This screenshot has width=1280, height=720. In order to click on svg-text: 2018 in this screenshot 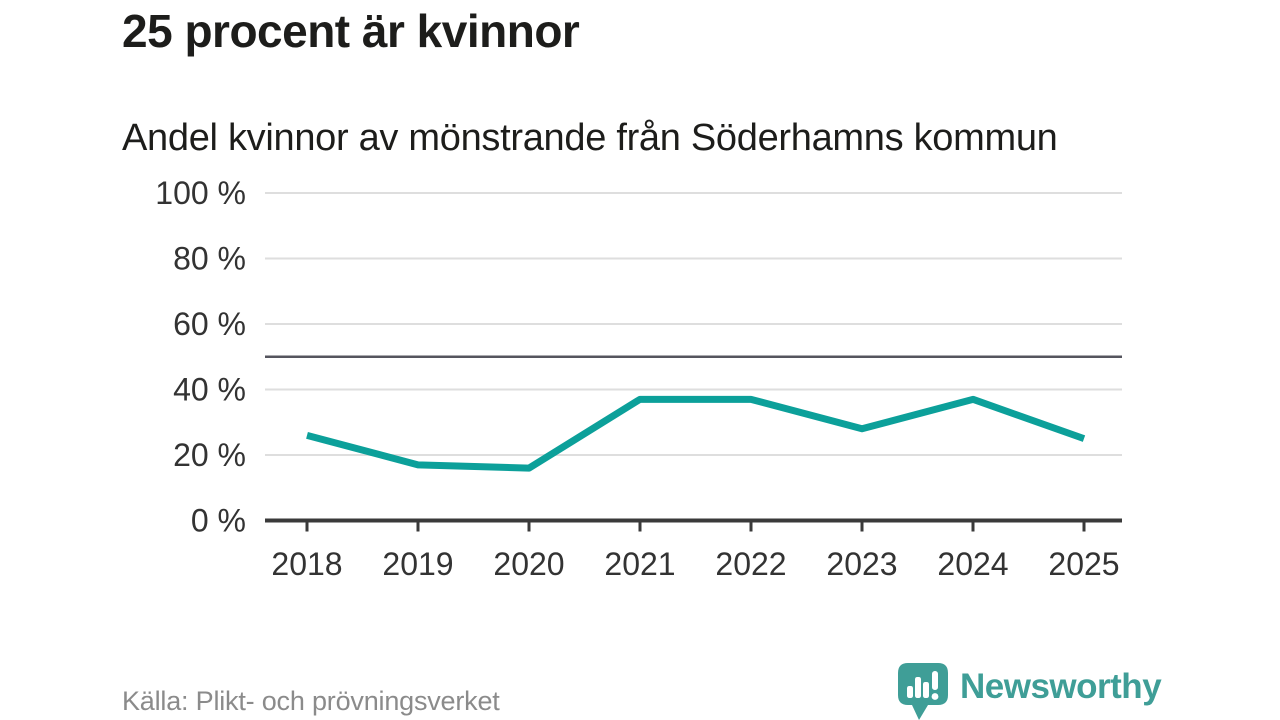, I will do `click(306, 564)`.